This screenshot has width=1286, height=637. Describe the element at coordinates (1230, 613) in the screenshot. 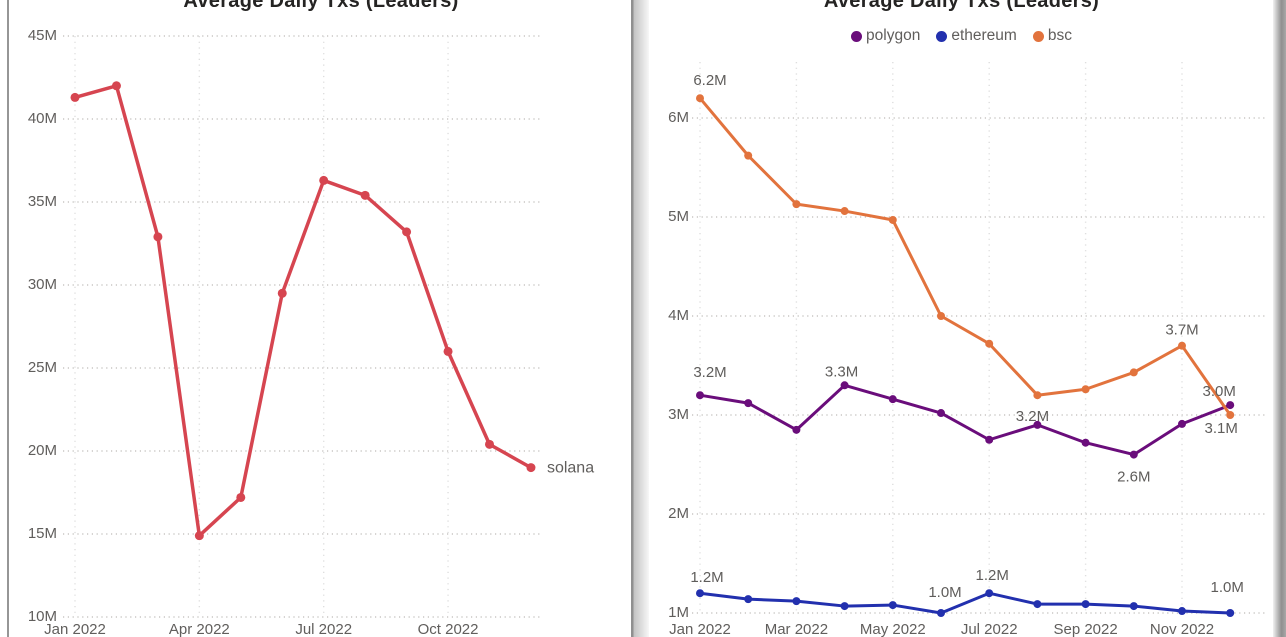

I see `ethereum-point-Dec 2022` at that location.